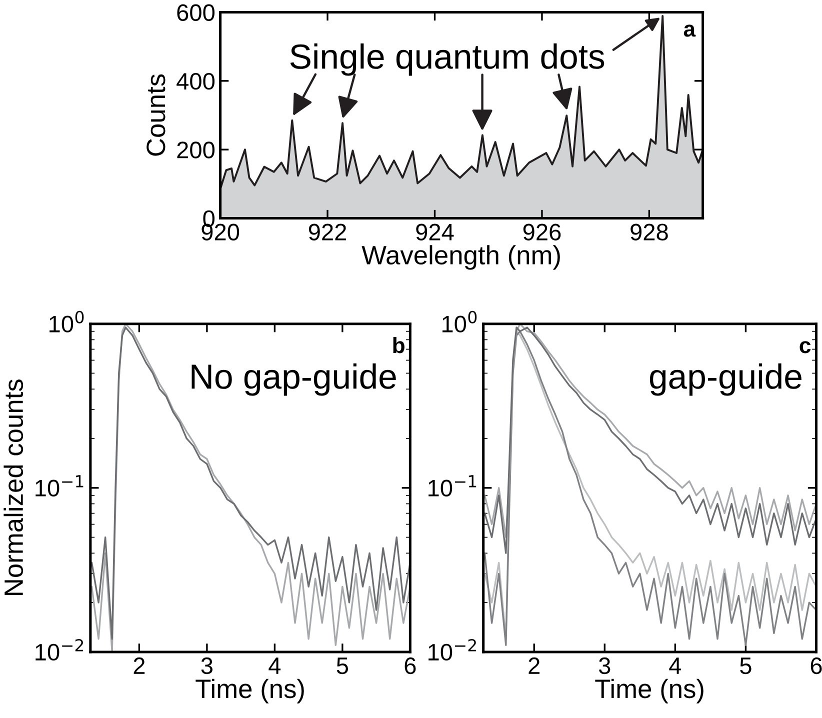  I want to click on y-tick-label: 600, so click(196, 12).